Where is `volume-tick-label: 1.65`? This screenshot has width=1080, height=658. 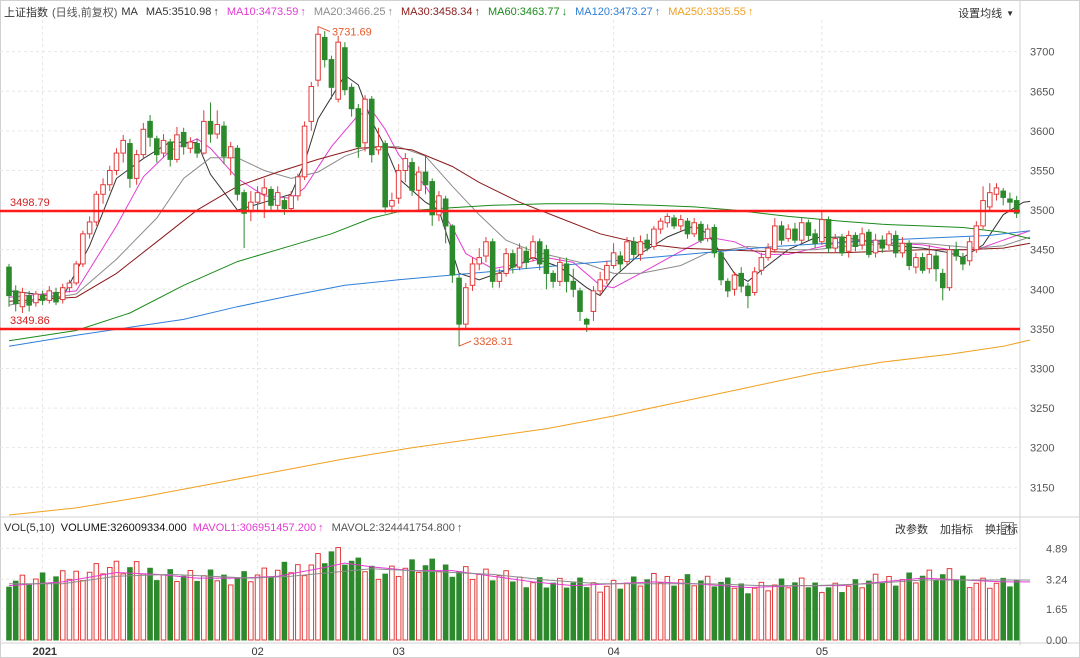
volume-tick-label: 1.65 is located at coordinates (1056, 610).